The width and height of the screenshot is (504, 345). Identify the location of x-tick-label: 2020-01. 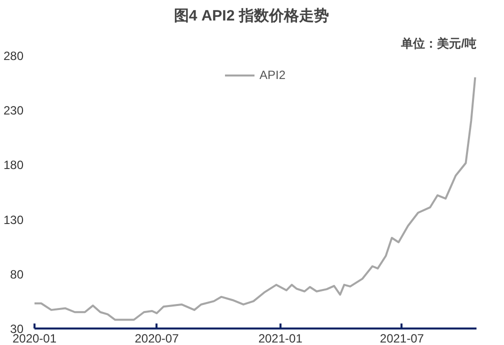
(34, 338).